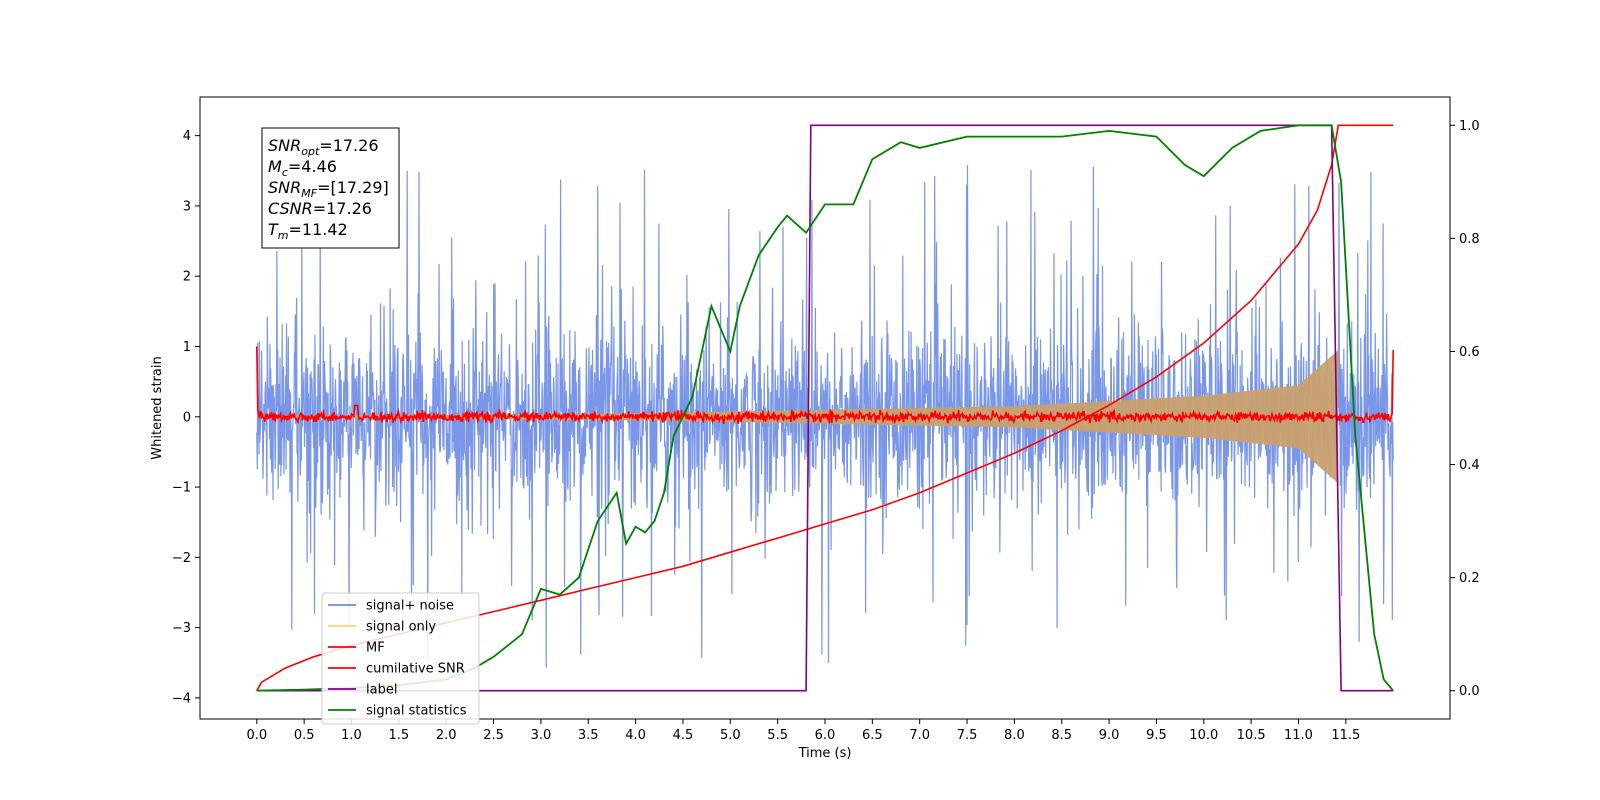 The height and width of the screenshot is (800, 1600). What do you see at coordinates (312, 166) in the screenshot?
I see `stat-value: =4.46` at bounding box center [312, 166].